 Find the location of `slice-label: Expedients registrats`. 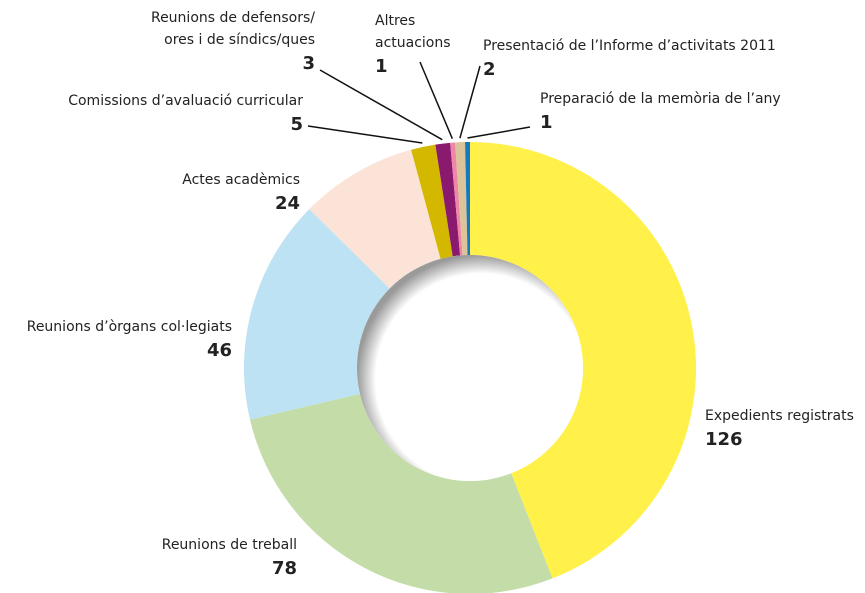

slice-label: Expedients registrats is located at coordinates (779, 416).